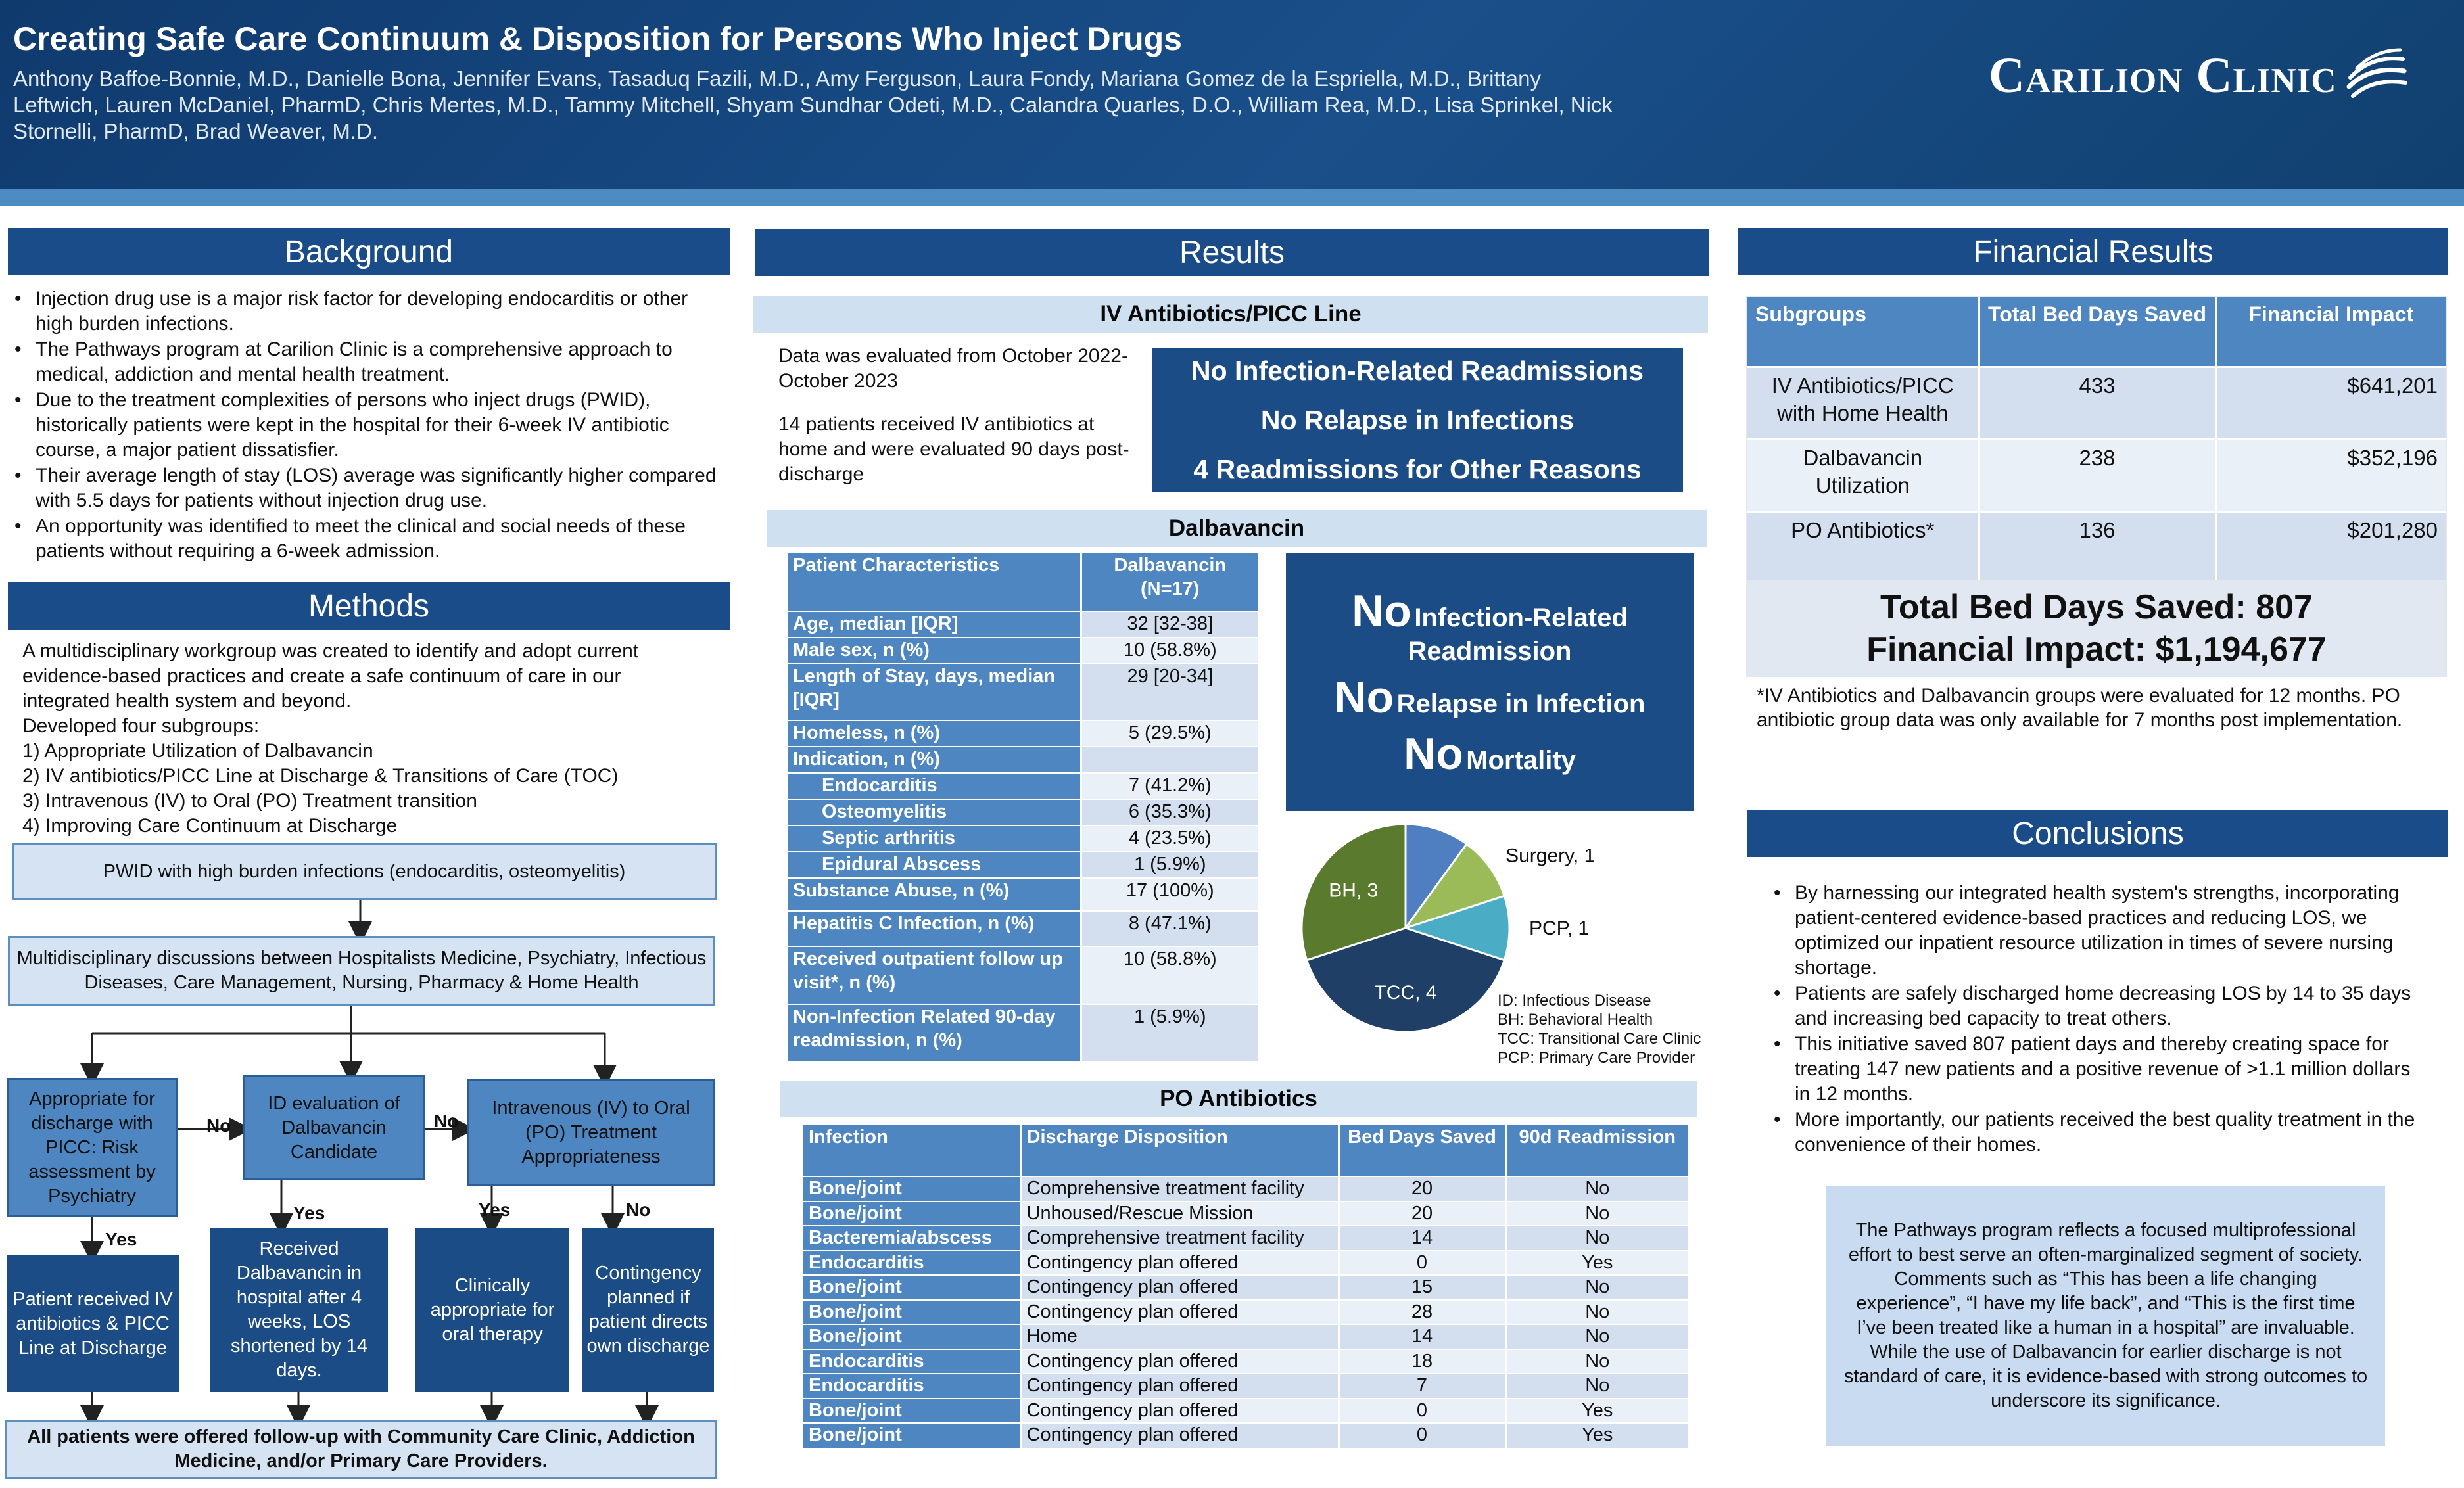 Image resolution: width=2464 pixels, height=1488 pixels. What do you see at coordinates (912, 1262) in the screenshot?
I see `po-cell-infection: Endocarditis` at bounding box center [912, 1262].